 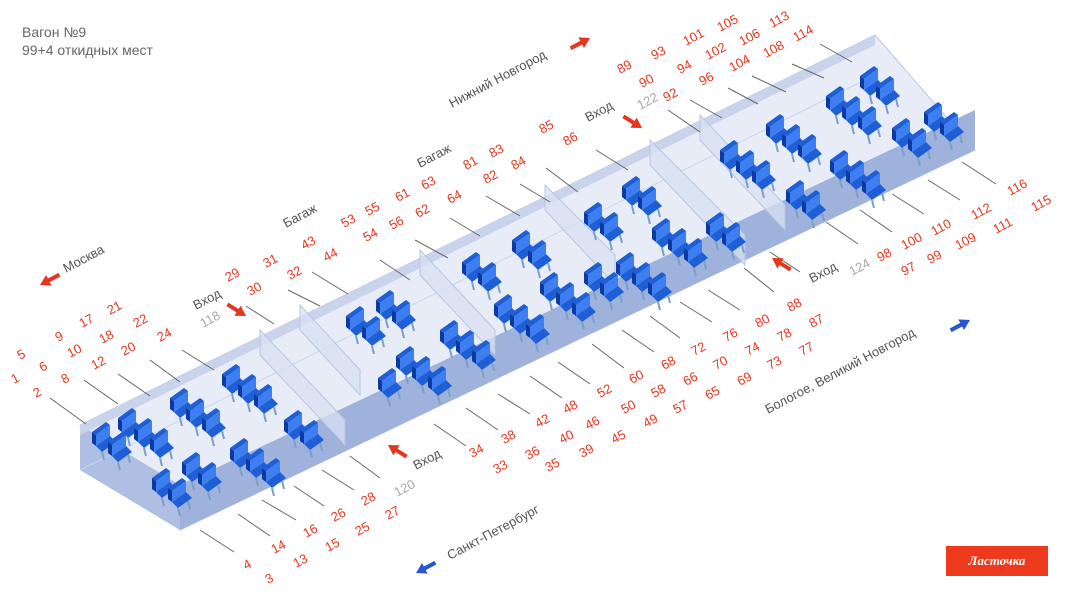 What do you see at coordinates (500, 467) in the screenshot?
I see `seat-number: 33` at bounding box center [500, 467].